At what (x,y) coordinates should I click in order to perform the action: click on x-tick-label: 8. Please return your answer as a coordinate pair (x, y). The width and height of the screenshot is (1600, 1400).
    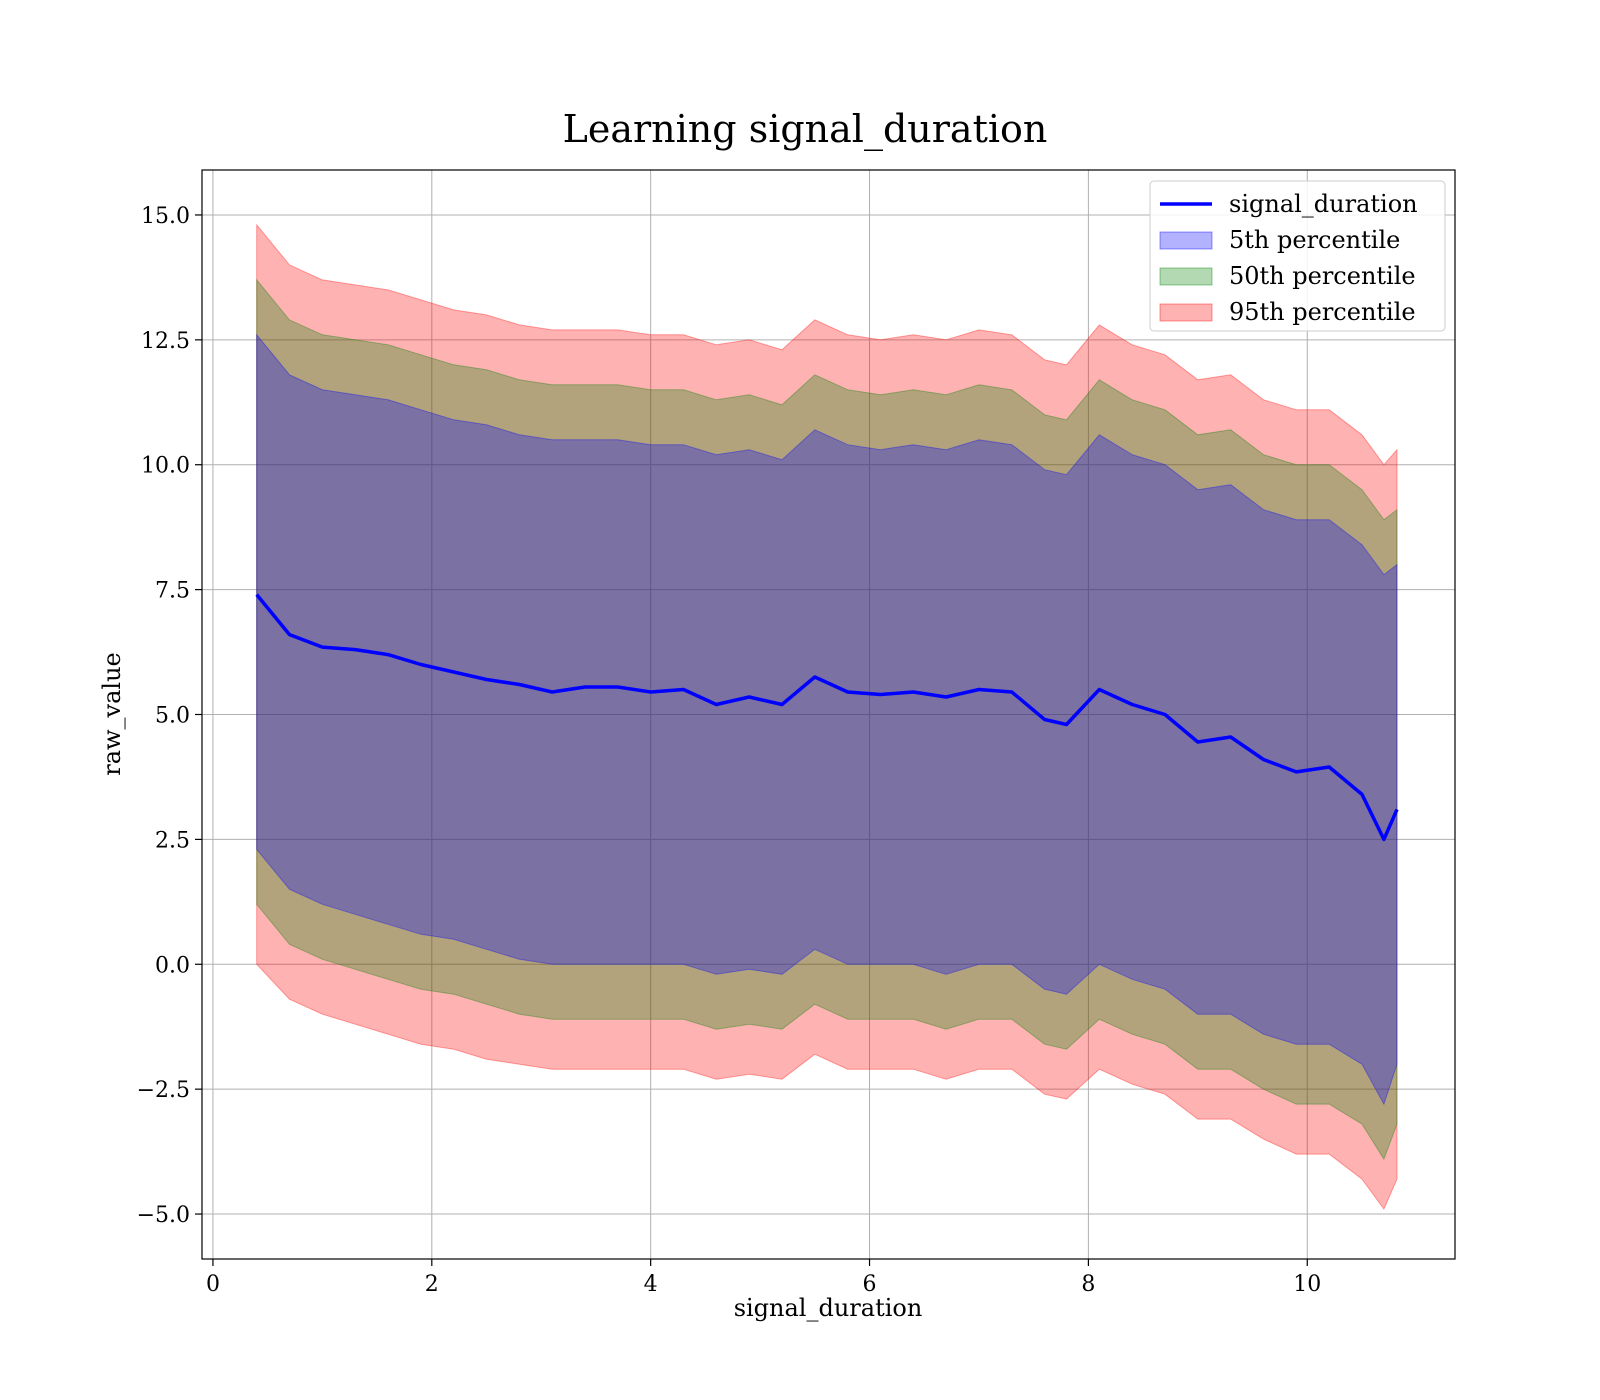
    Looking at the image, I should click on (1088, 1284).